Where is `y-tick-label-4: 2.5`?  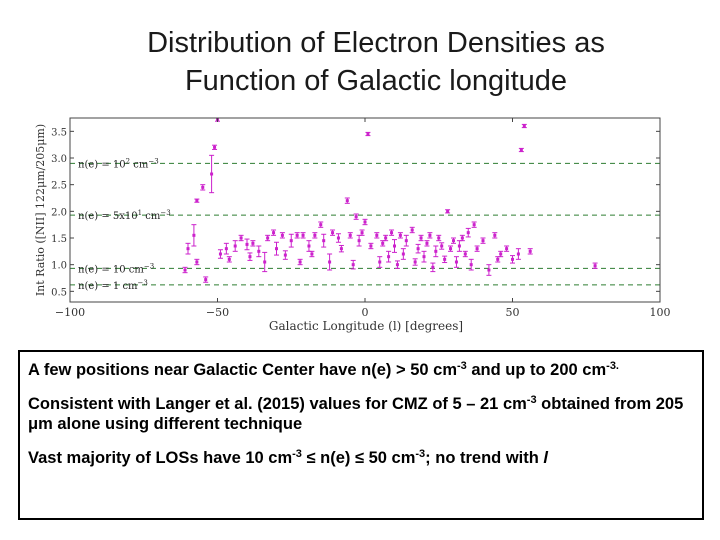
y-tick-label-4: 2.5 is located at coordinates (59, 186).